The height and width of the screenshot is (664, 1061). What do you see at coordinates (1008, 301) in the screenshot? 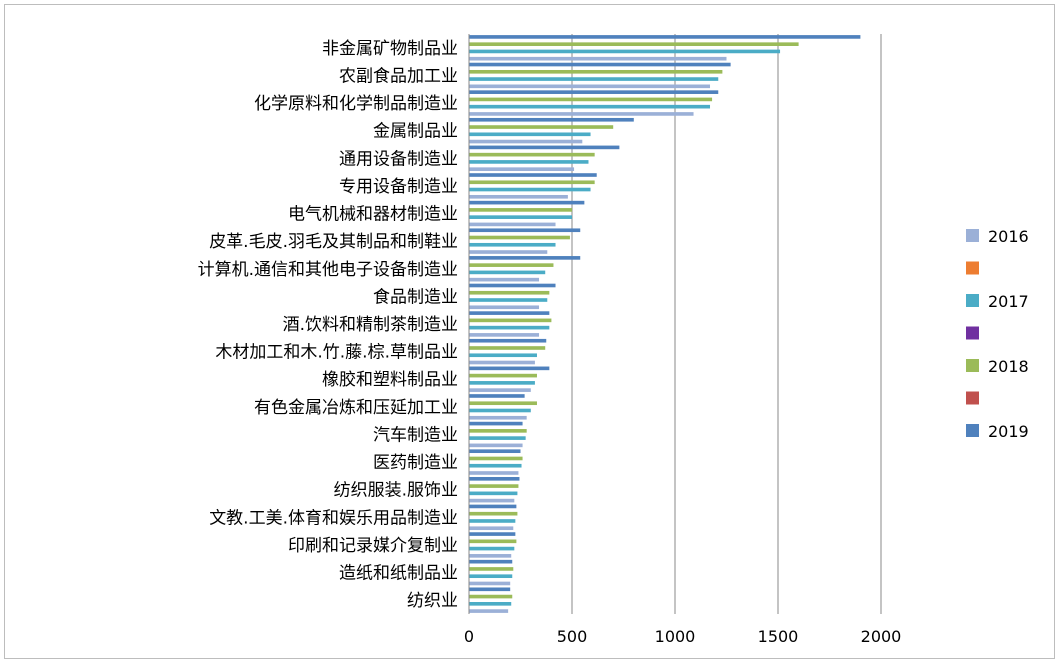
I see `legend-label: 2017` at bounding box center [1008, 301].